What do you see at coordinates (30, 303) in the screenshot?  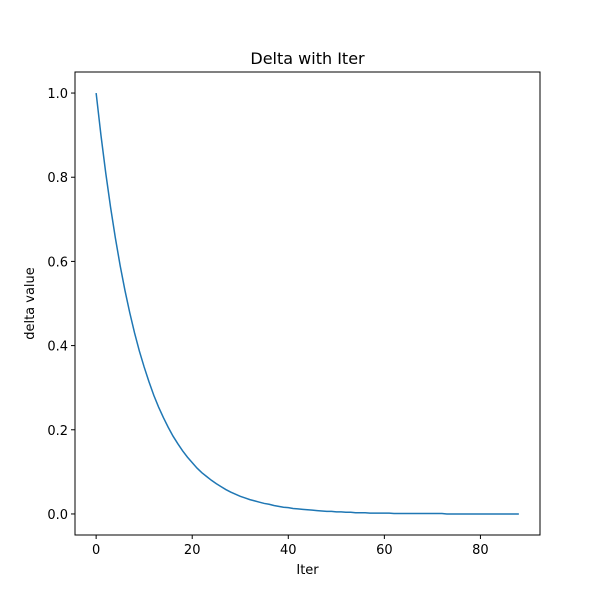 I see `y-axis-label: delta value` at bounding box center [30, 303].